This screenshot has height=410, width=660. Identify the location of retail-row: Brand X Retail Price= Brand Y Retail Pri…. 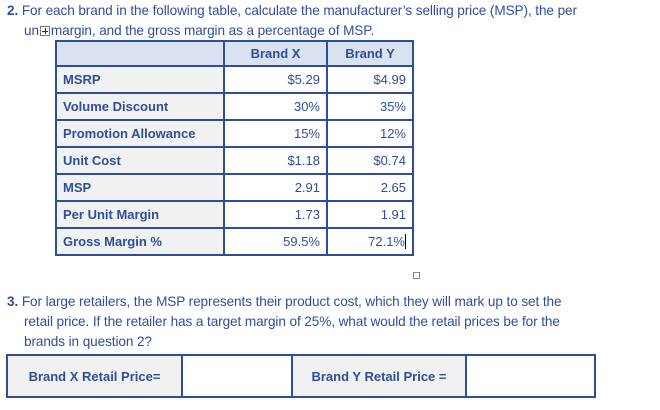
(301, 376).